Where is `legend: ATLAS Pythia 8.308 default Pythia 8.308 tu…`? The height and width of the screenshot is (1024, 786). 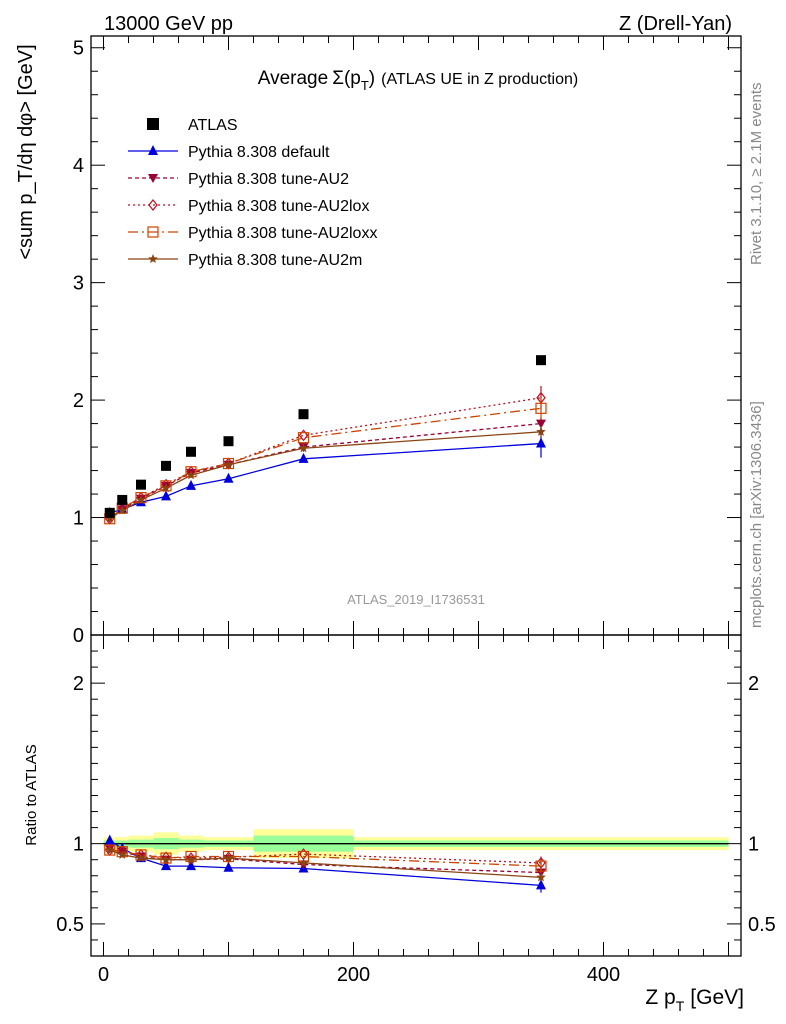
legend: ATLAS Pythia 8.308 default Pythia 8.308 tu… is located at coordinates (252, 193).